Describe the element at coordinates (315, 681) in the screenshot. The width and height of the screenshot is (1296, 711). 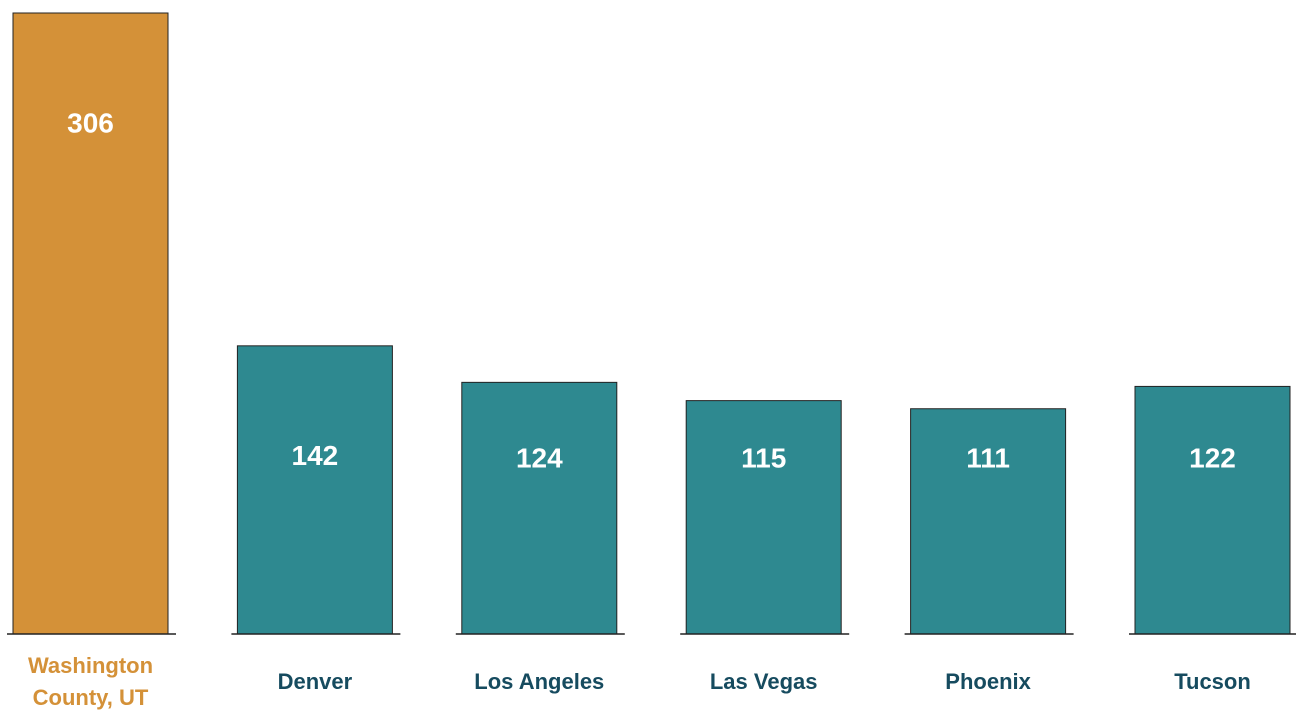
I see `x-tick-label: Denver` at that location.